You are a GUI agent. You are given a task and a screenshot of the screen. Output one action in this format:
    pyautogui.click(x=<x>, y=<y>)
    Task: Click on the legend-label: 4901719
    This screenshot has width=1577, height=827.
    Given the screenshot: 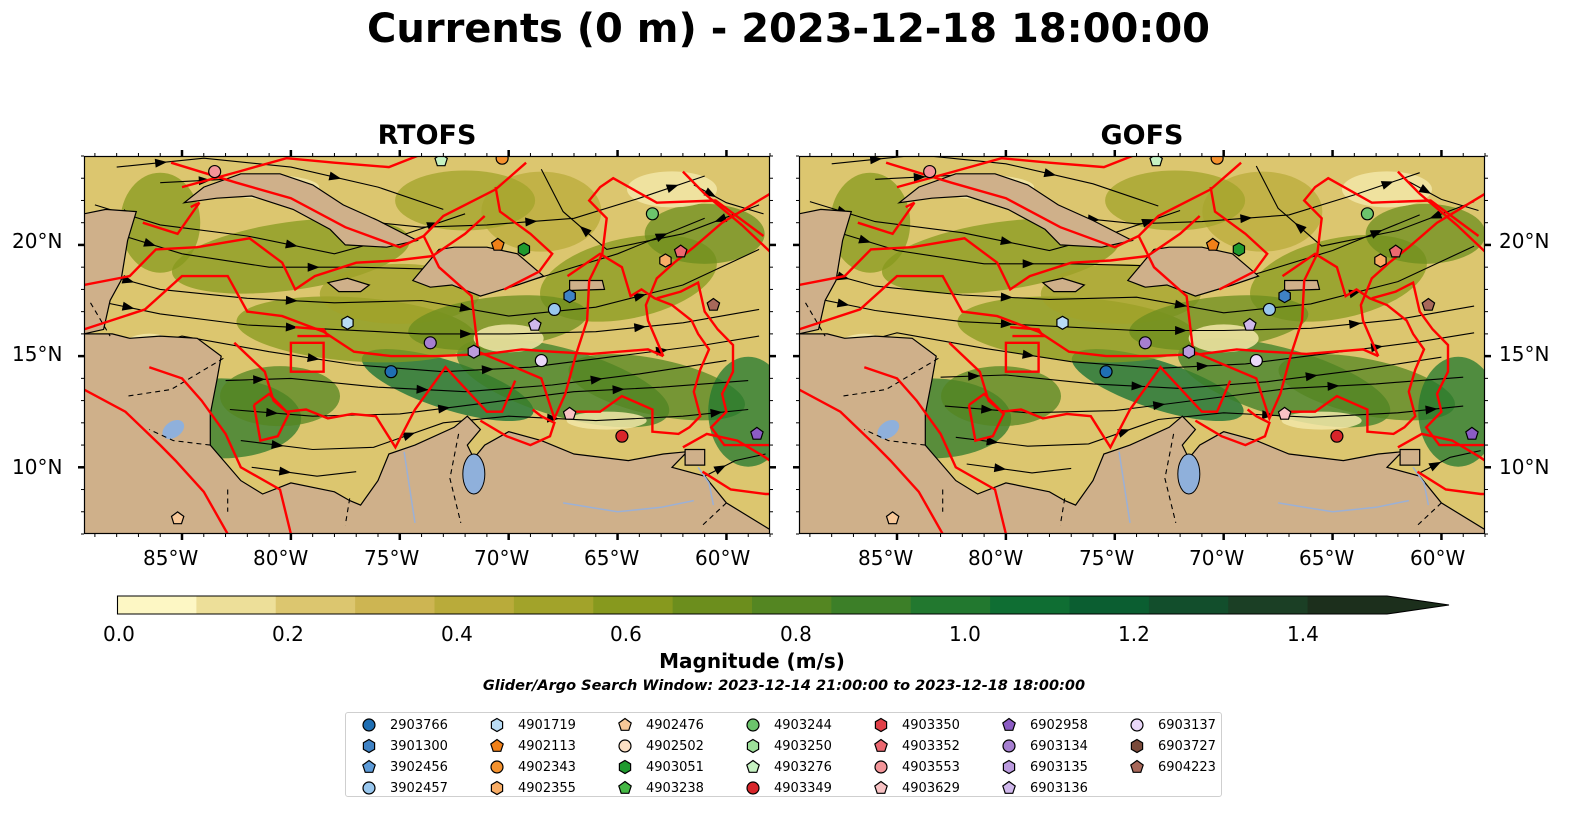 What is the action you would take?
    pyautogui.click(x=547, y=725)
    